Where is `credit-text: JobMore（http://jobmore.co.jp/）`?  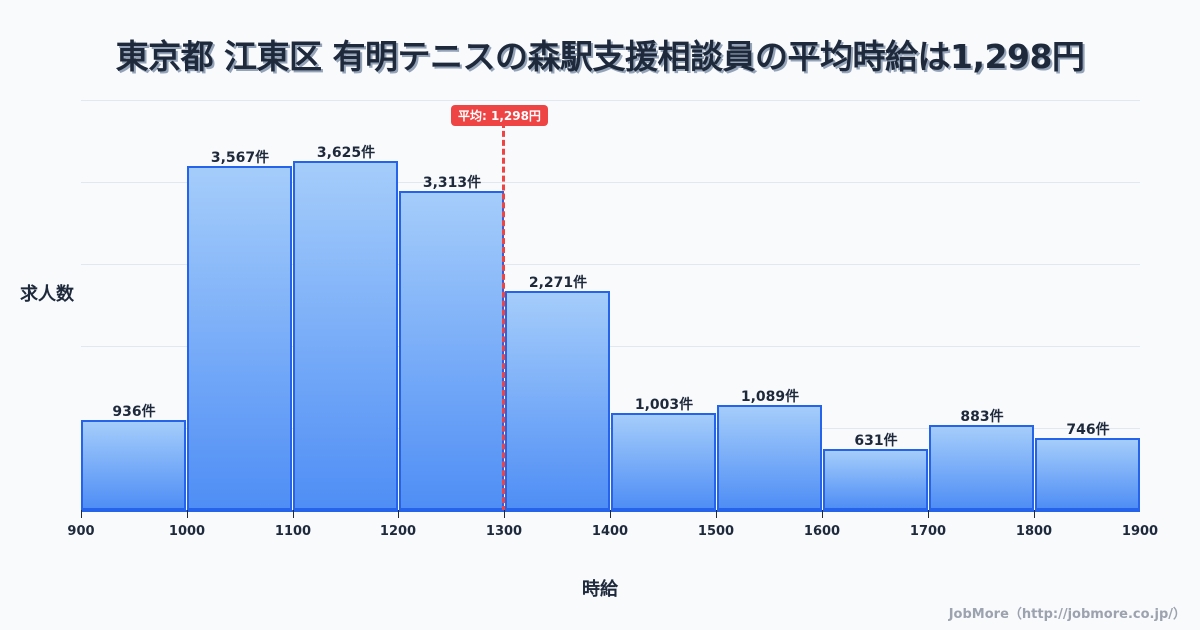
credit-text: JobMore（http://jobmore.co.jp/） is located at coordinates (1067, 614).